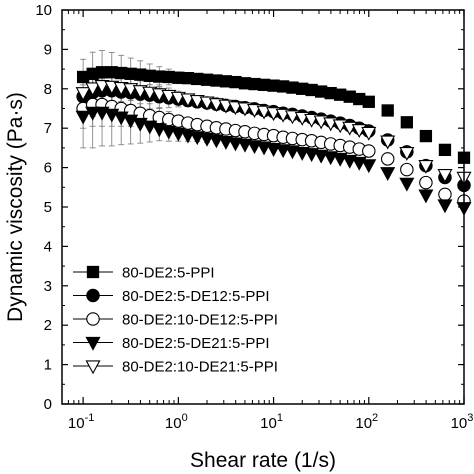 The width and height of the screenshot is (474, 474). Describe the element at coordinates (200, 320) in the screenshot. I see `legend-label: 80-DE2:10-DE12:5-PPI` at that location.